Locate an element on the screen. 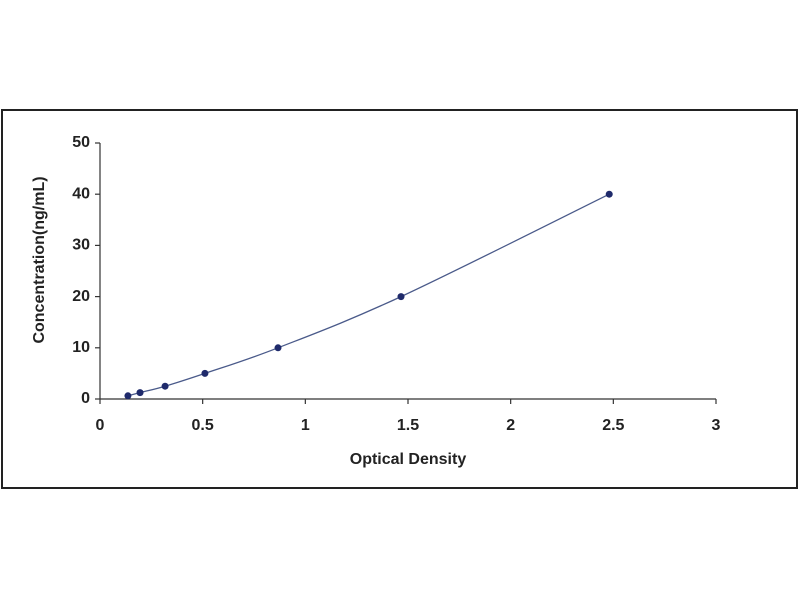 The width and height of the screenshot is (800, 600). x-tick-label: 2.5 is located at coordinates (613, 425).